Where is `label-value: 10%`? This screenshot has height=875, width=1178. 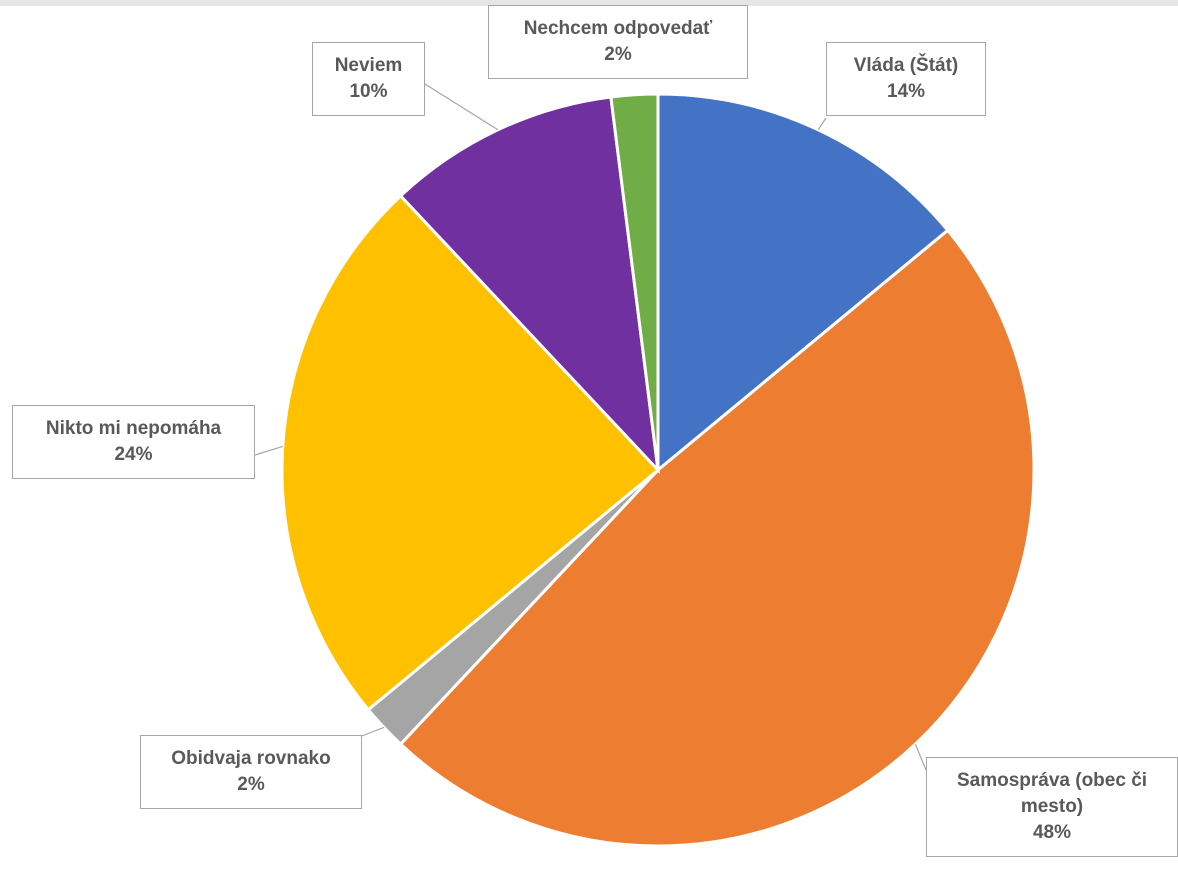
label-value: 10% is located at coordinates (368, 91).